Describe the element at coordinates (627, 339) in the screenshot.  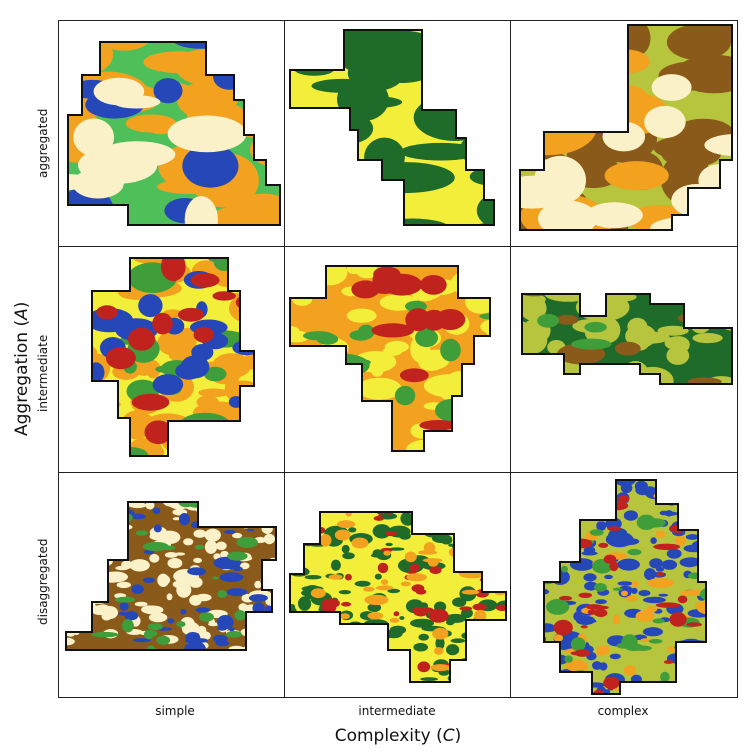
I see `landscape-boundary` at that location.